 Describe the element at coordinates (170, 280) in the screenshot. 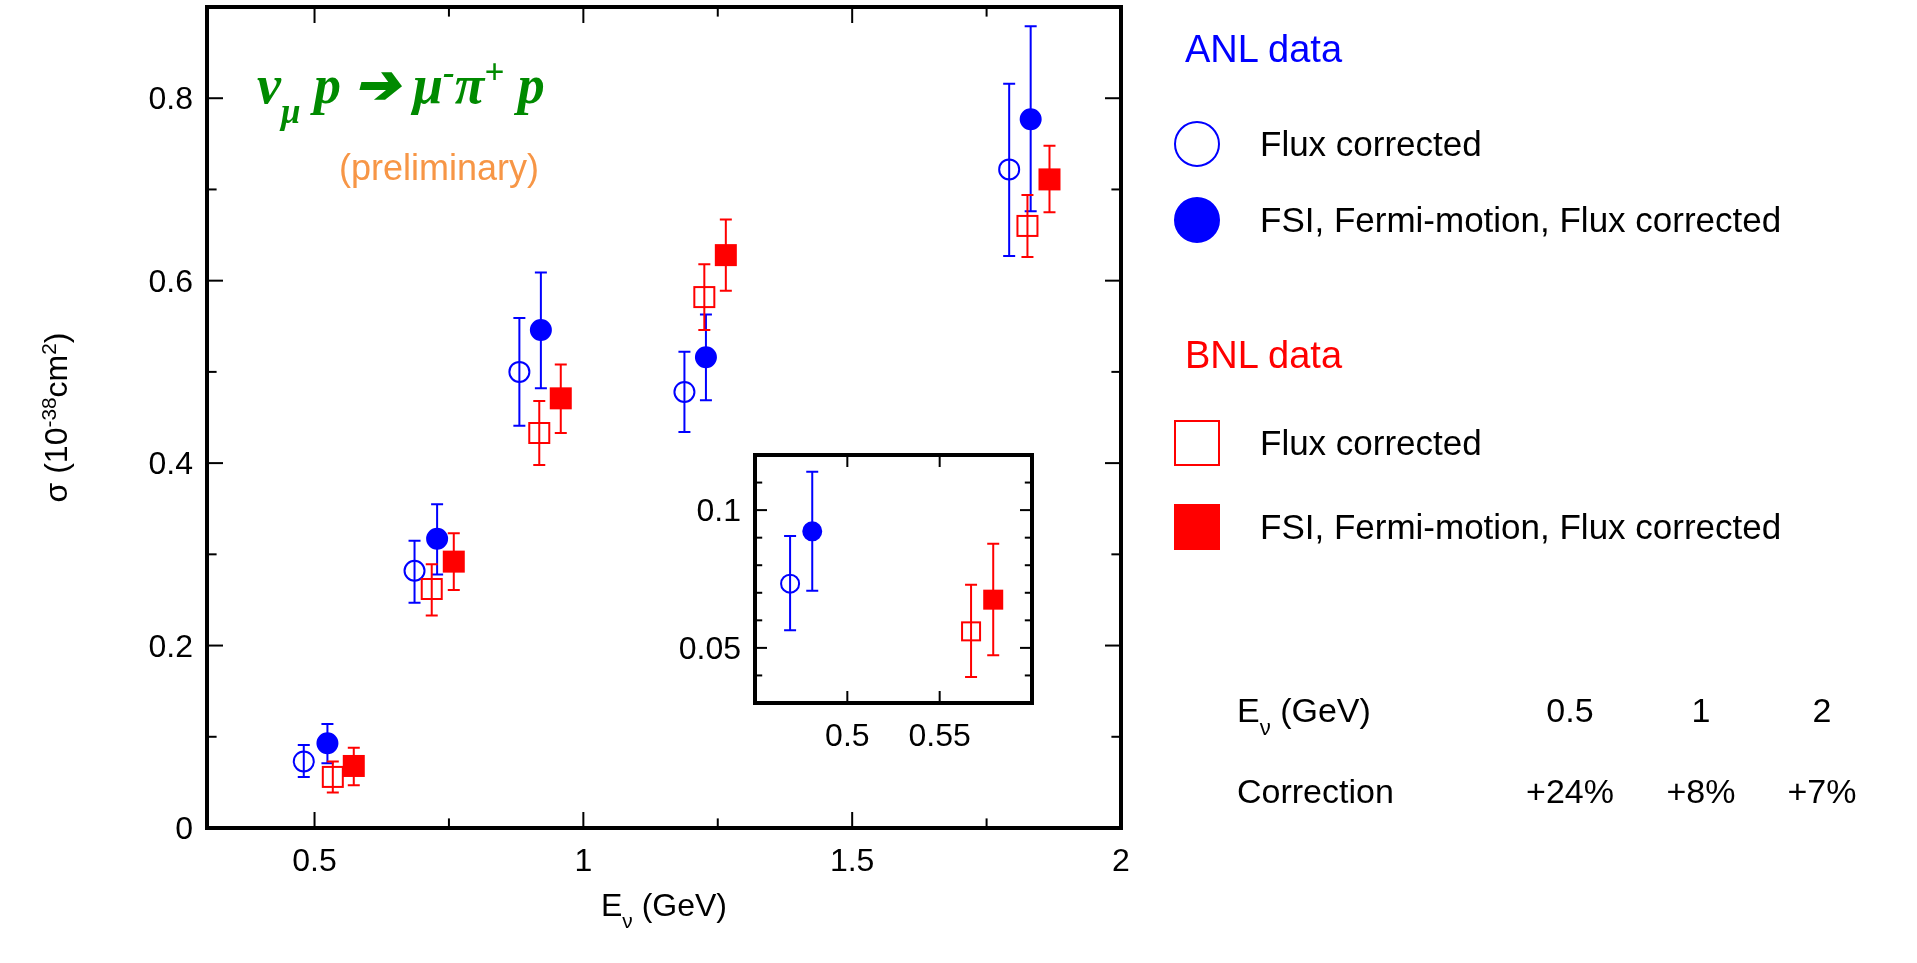

I see `y-tick-label: 0.6` at that location.